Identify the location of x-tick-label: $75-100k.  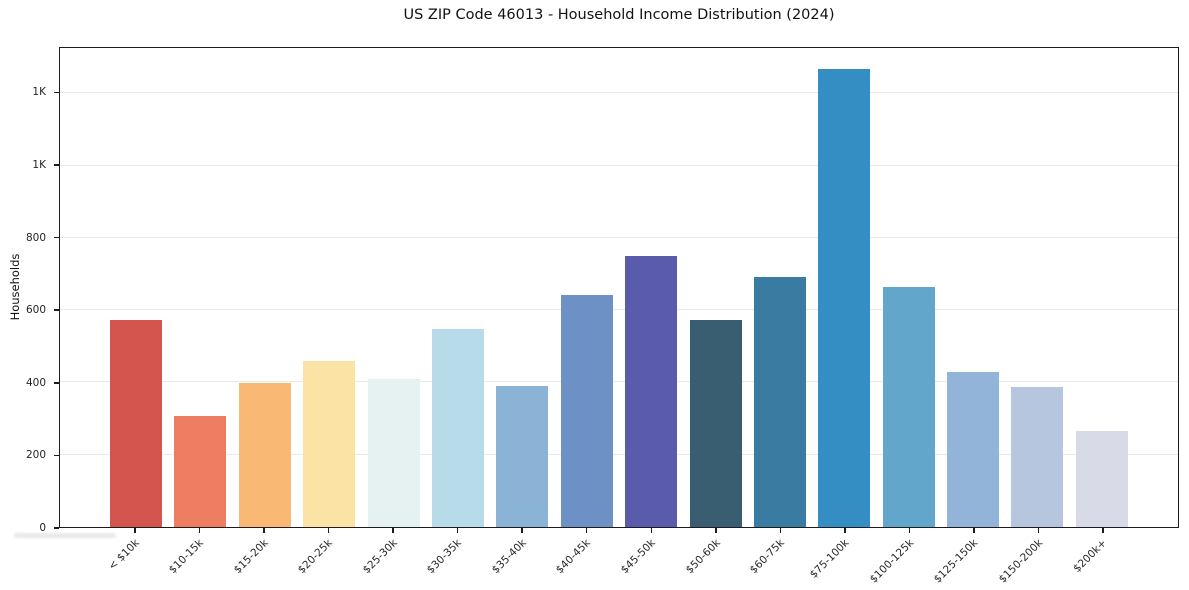
(829, 559).